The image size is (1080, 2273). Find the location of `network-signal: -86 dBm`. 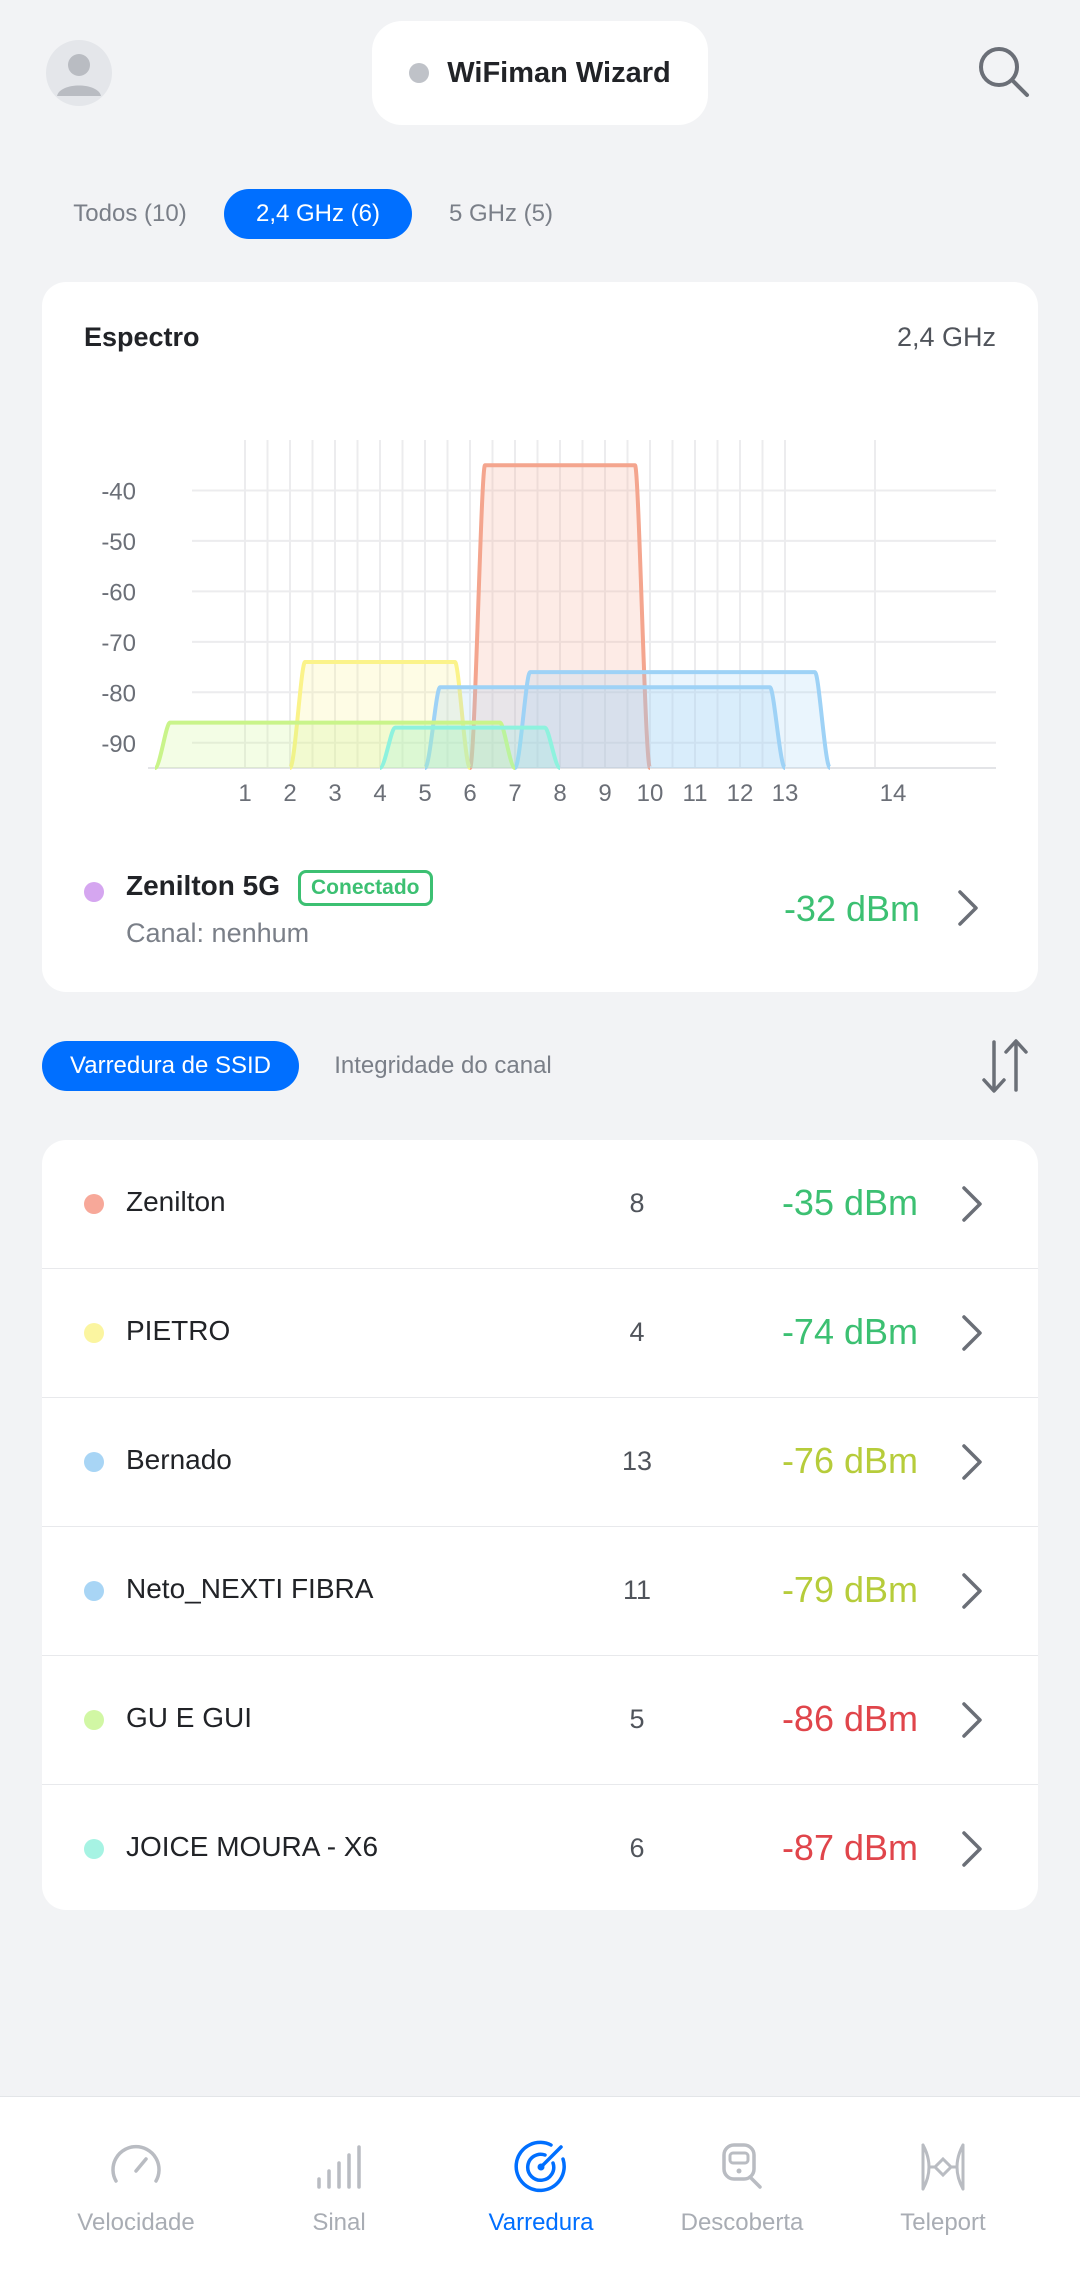

network-signal: -86 dBm is located at coordinates (849, 1718).